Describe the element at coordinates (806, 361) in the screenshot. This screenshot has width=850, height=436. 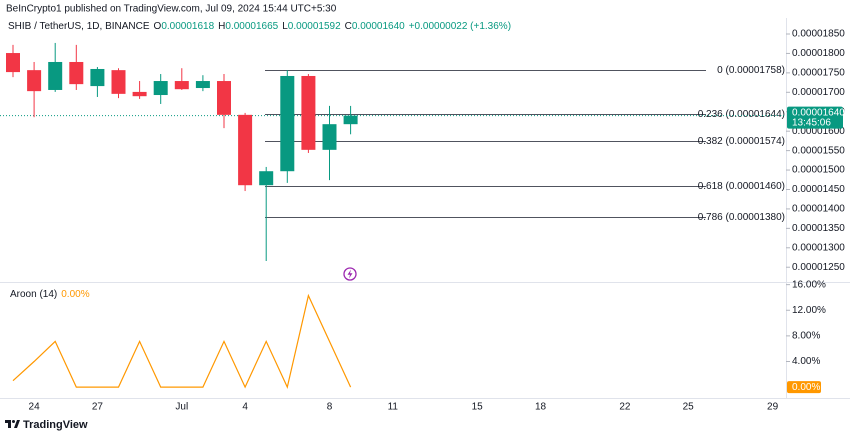
I see `y-tick-label: 4.00%` at that location.